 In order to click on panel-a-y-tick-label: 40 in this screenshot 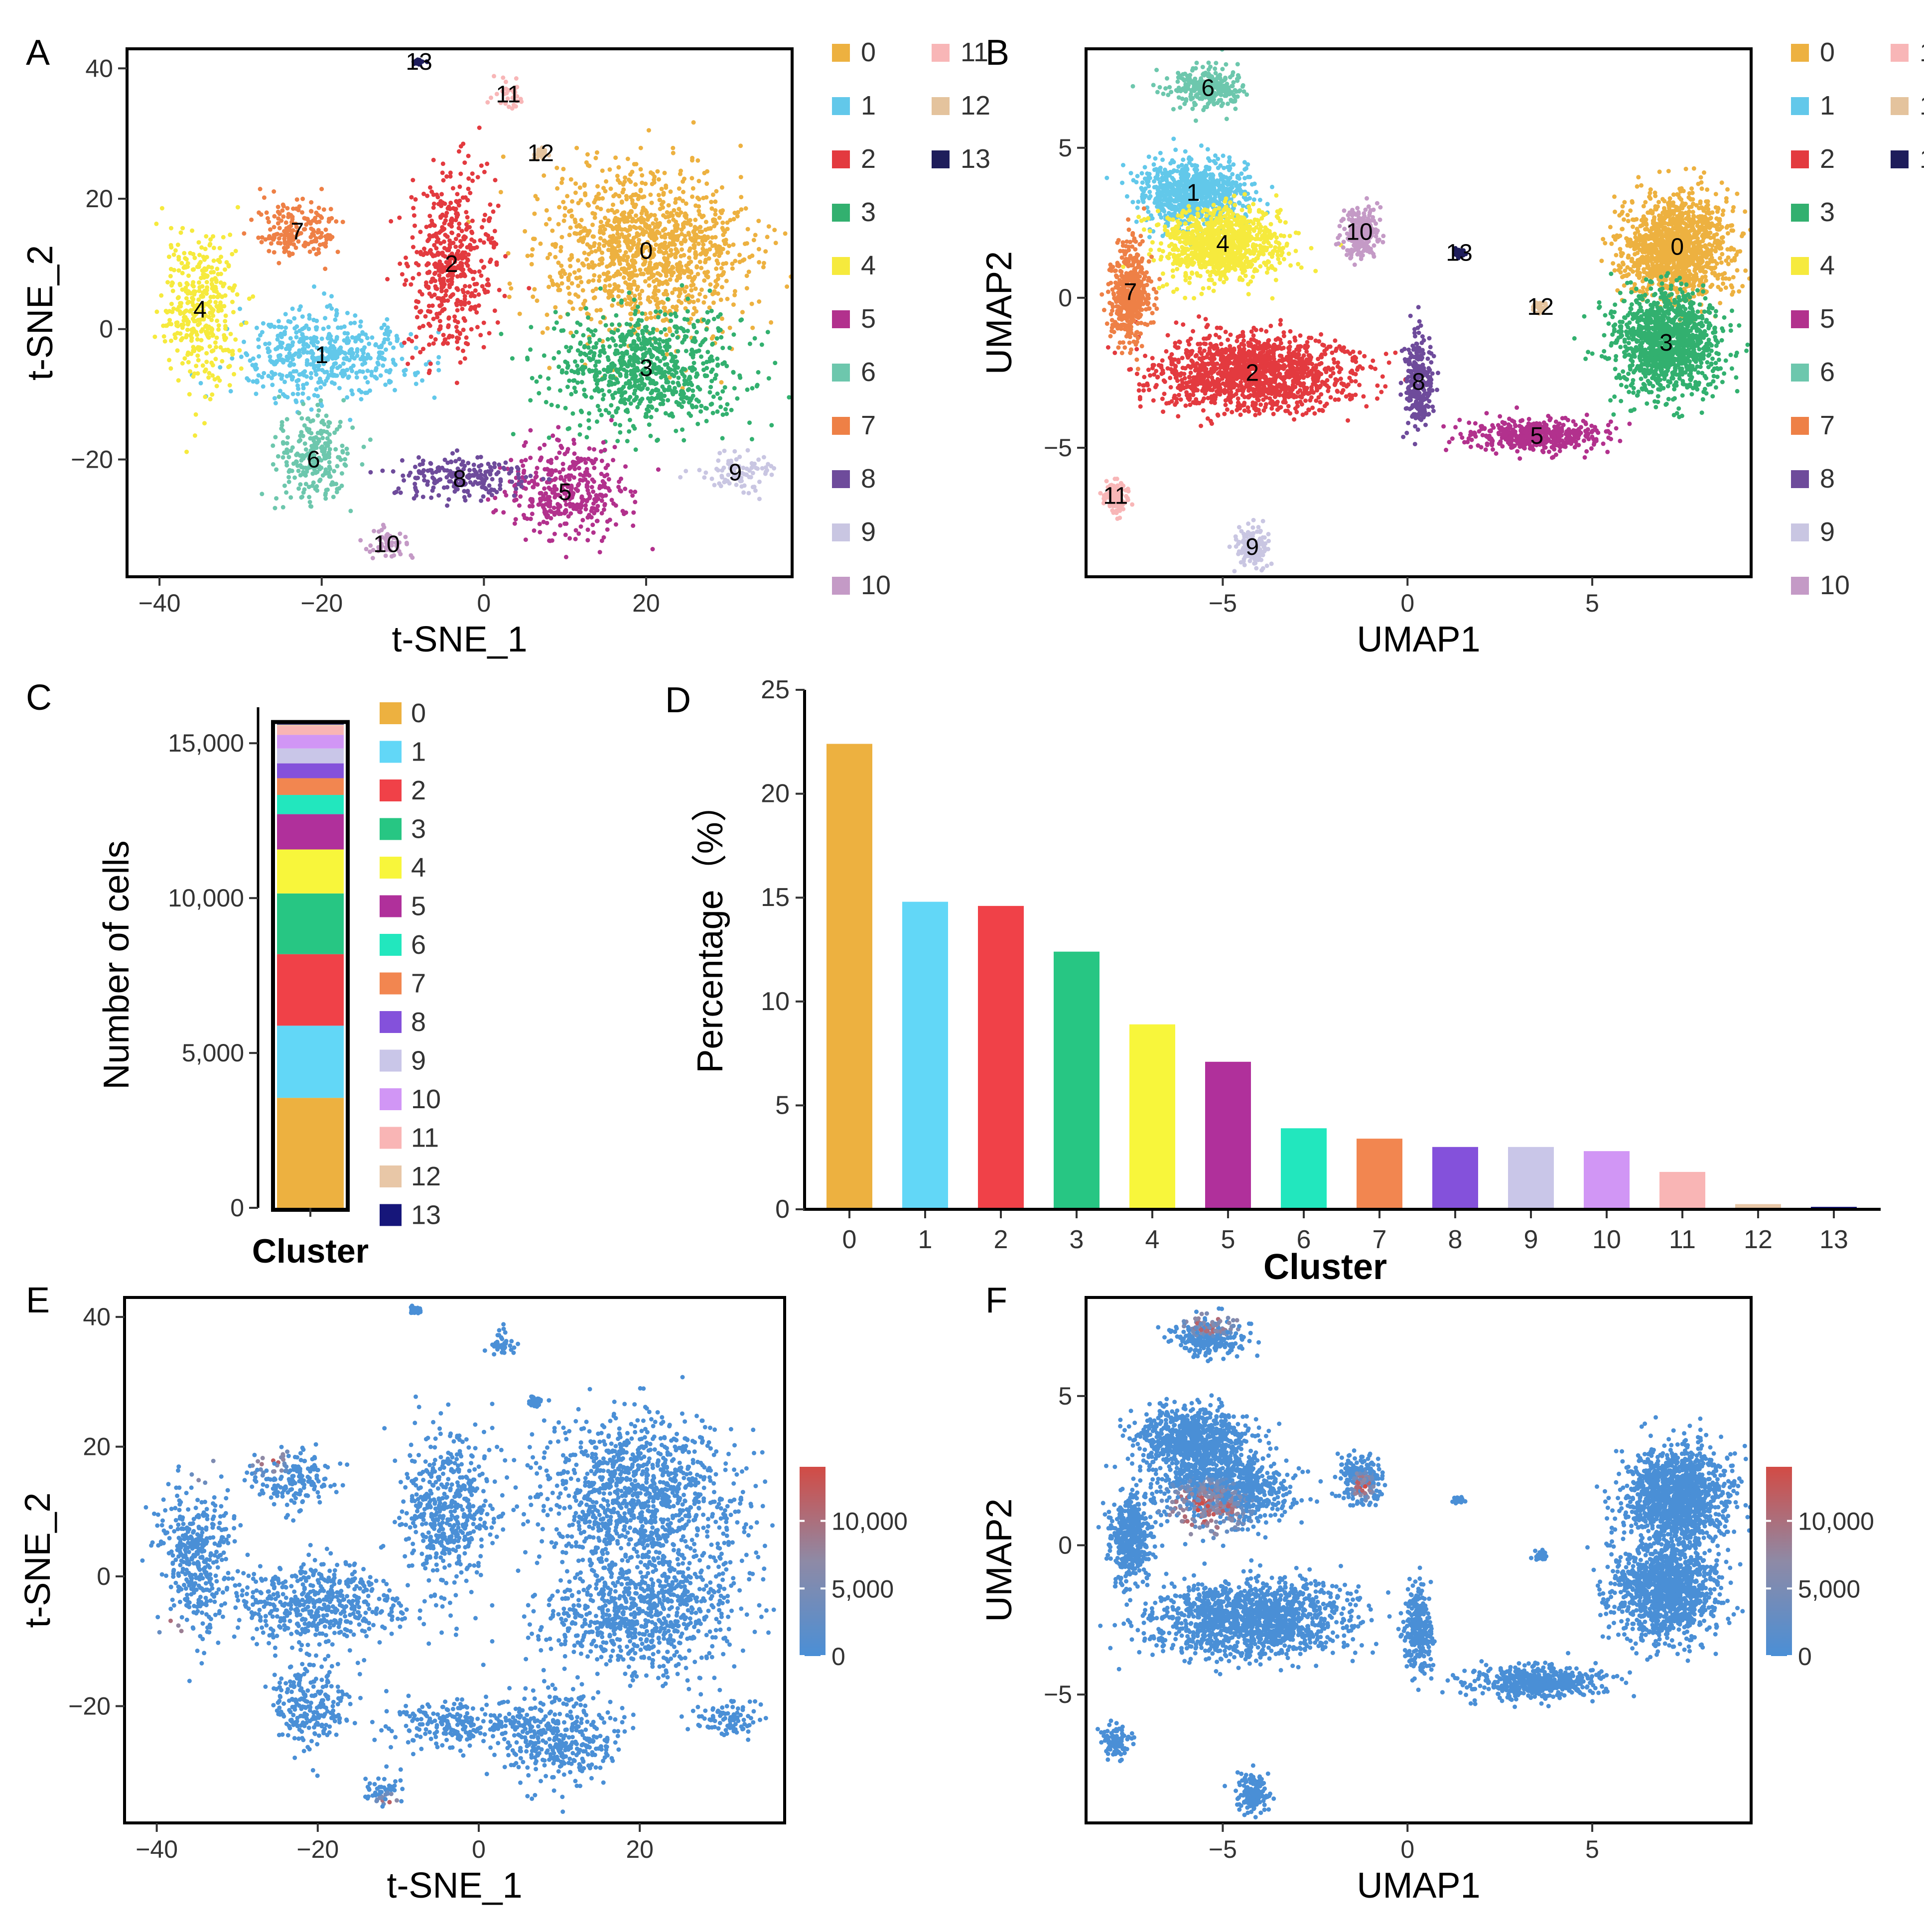, I will do `click(99, 68)`.